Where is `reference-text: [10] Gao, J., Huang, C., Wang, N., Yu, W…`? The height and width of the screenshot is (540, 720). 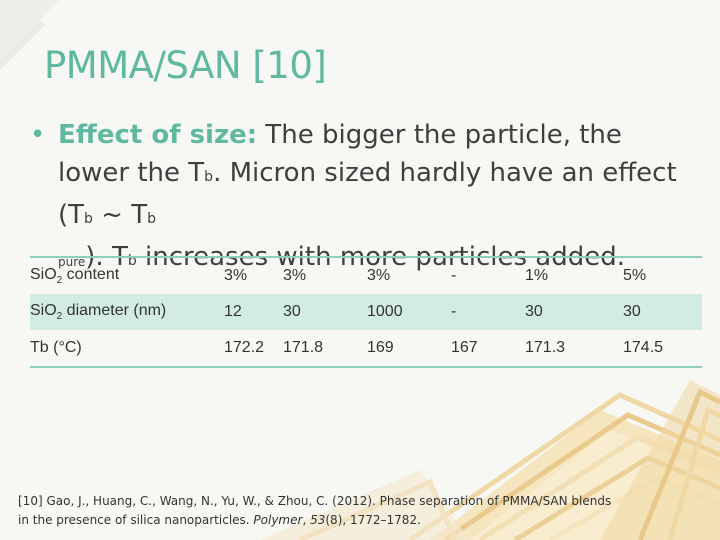 reference-text: [10] Gao, J., Huang, C., Wang, N., Yu, W… is located at coordinates (315, 510).